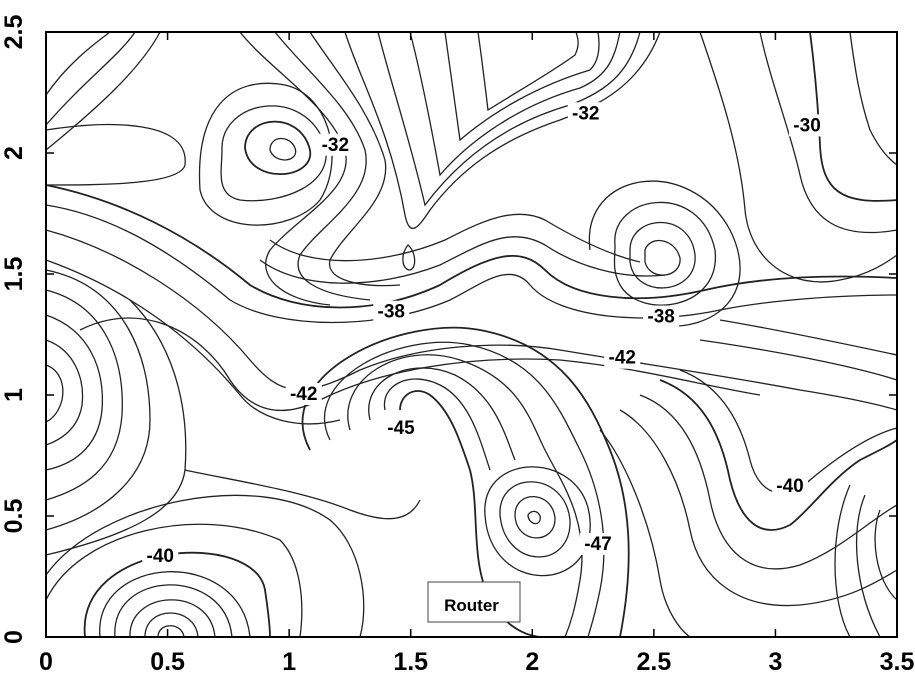  I want to click on x-tick-label: 2, so click(532, 660).